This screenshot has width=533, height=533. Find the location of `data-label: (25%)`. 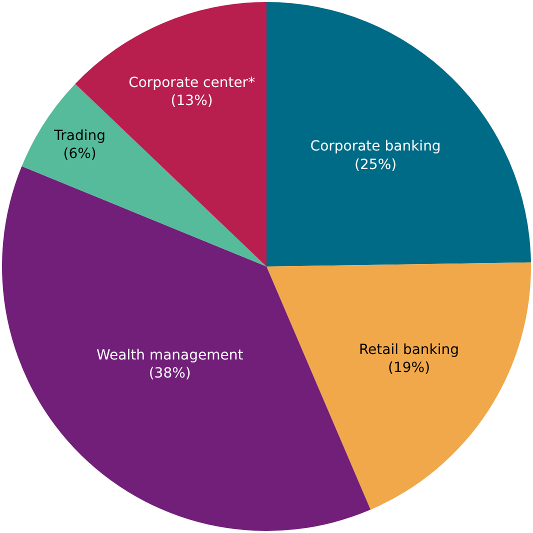

data-label: (25%) is located at coordinates (375, 164).